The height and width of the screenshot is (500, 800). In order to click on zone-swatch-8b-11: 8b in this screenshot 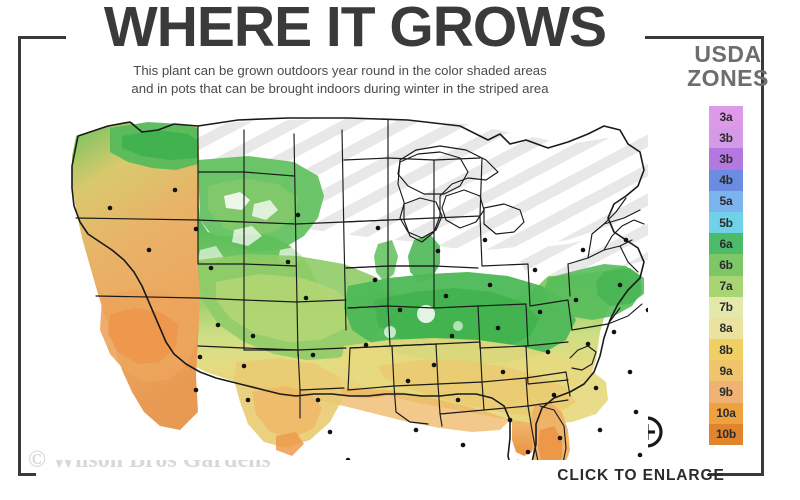, I will do `click(726, 350)`.